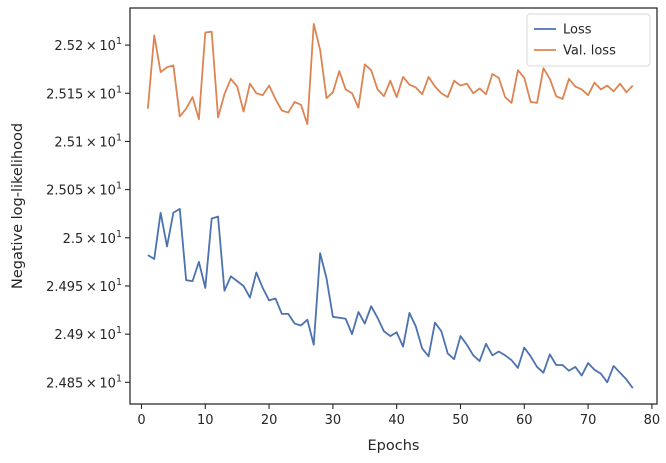  I want to click on legend-label-val-loss: Val. loss, so click(589, 51).